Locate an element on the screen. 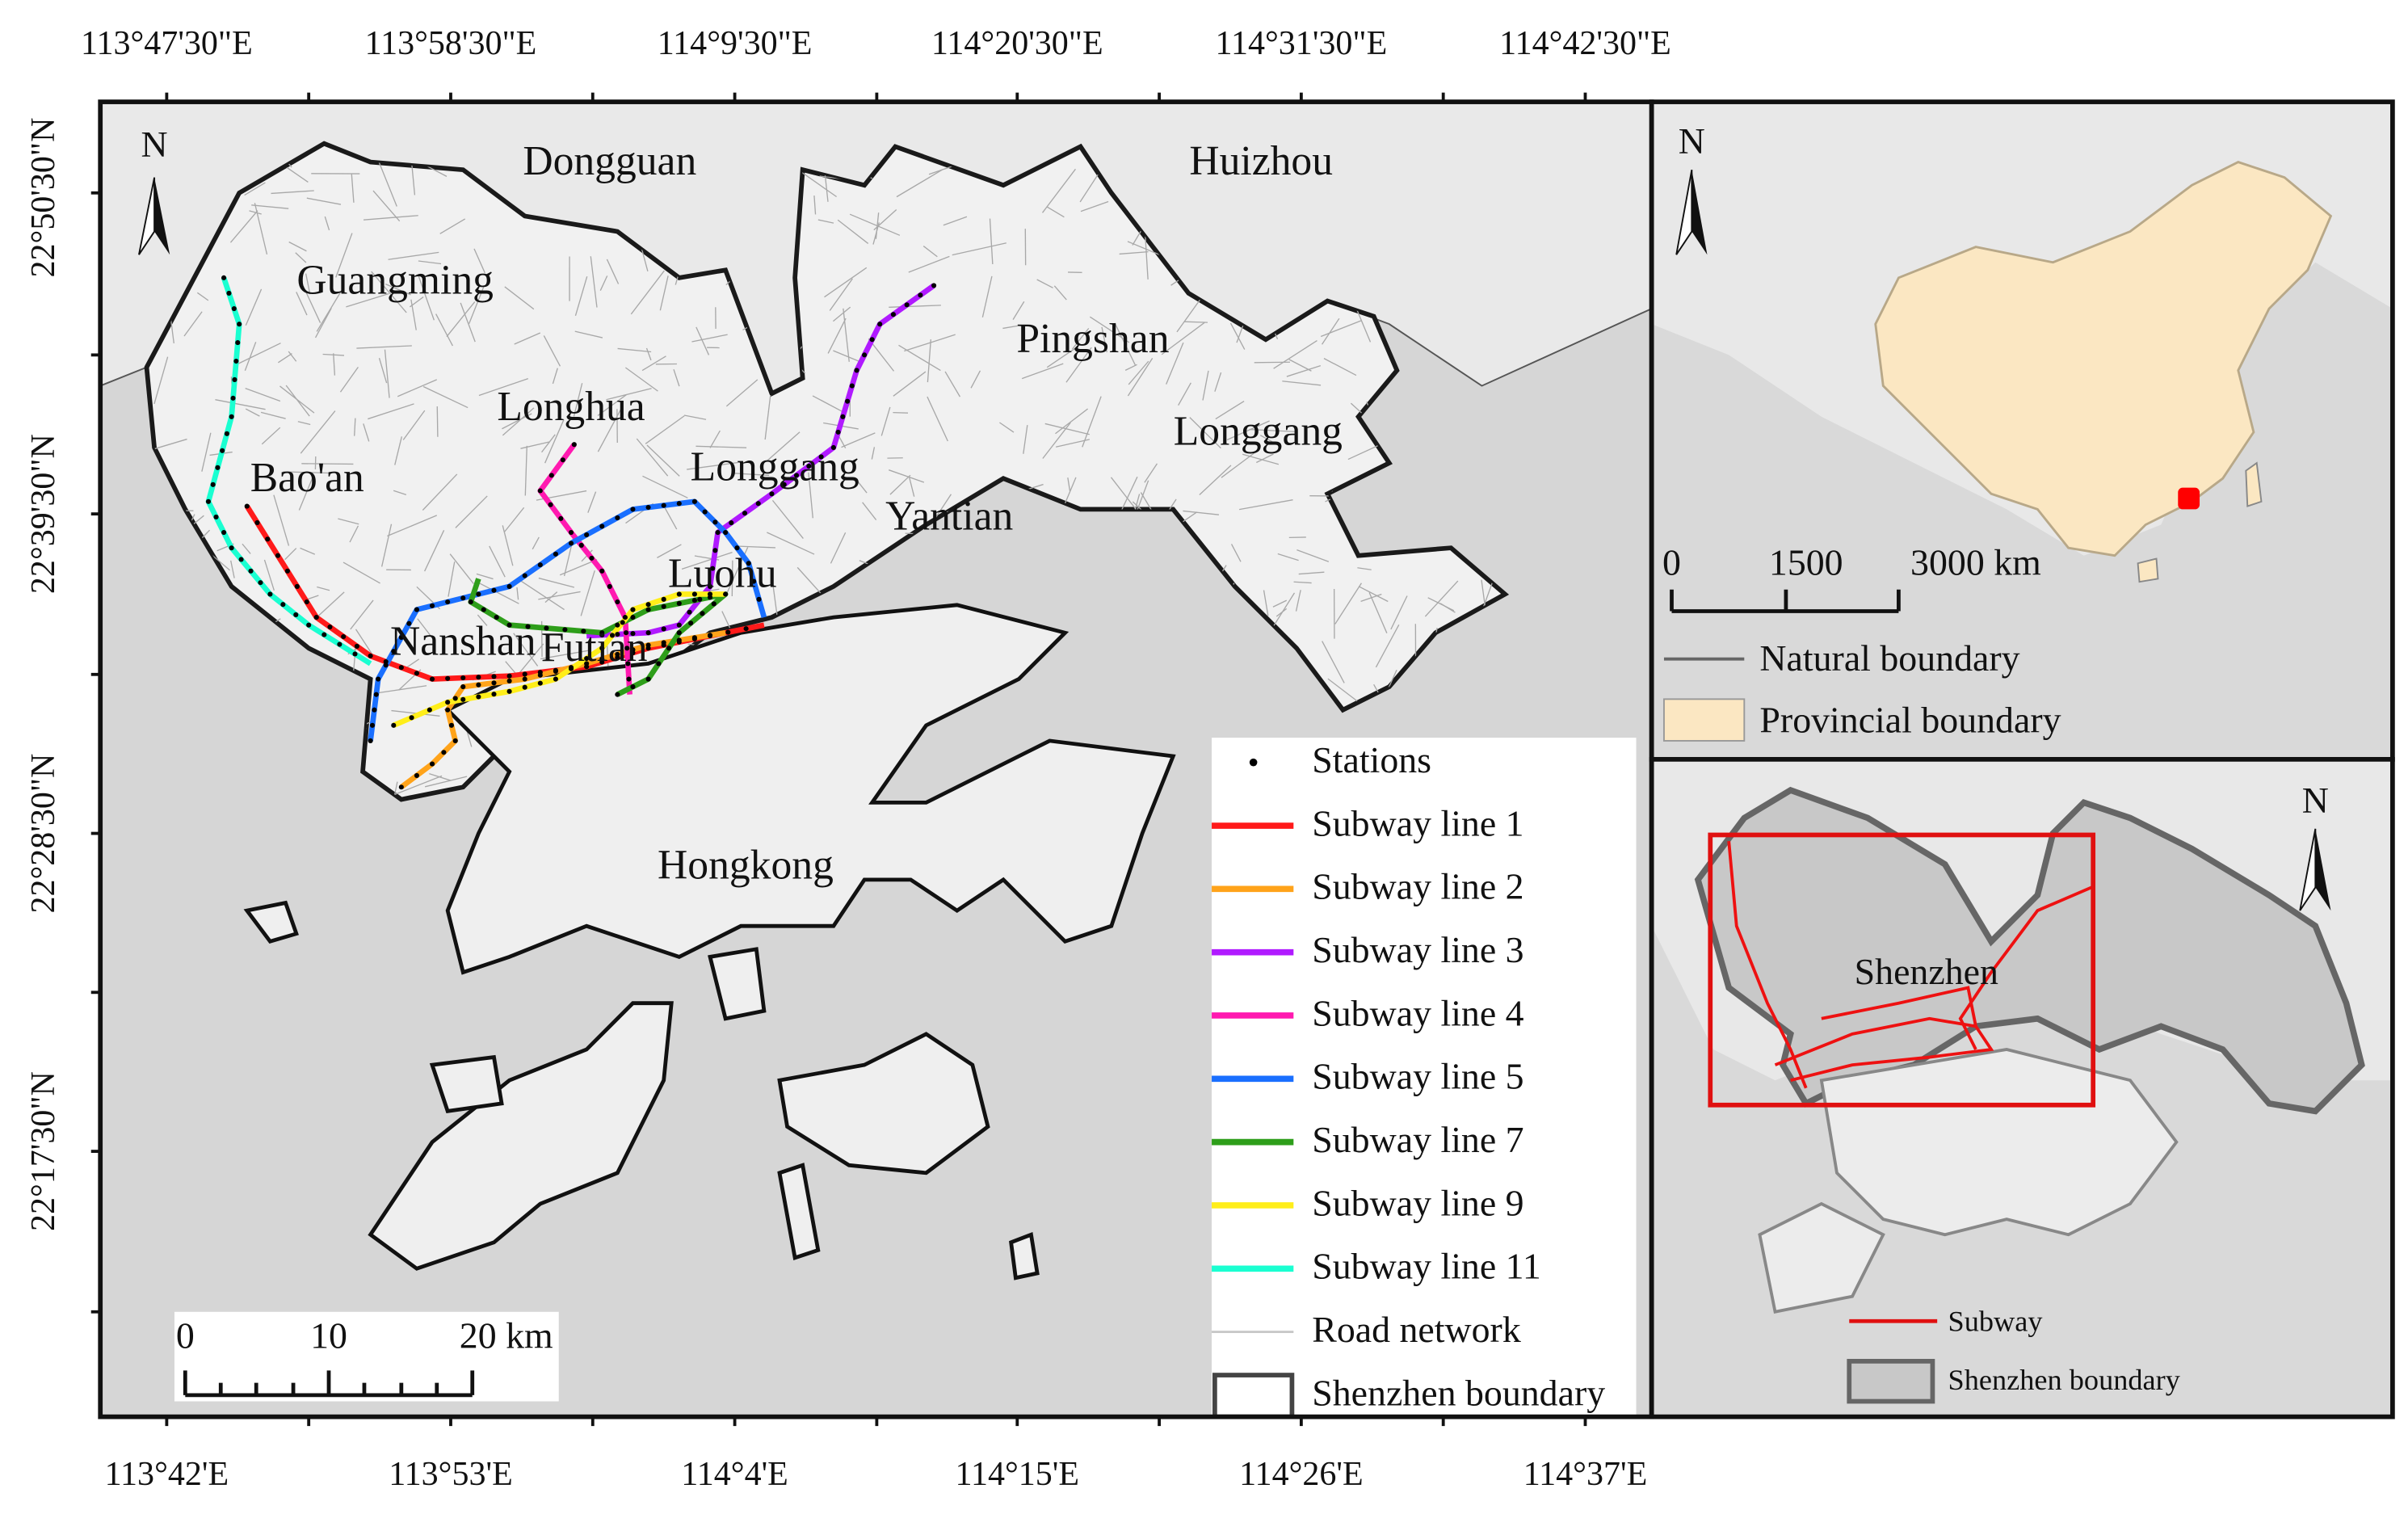 The height and width of the screenshot is (1514, 2408). place-label: Futian is located at coordinates (594, 648).